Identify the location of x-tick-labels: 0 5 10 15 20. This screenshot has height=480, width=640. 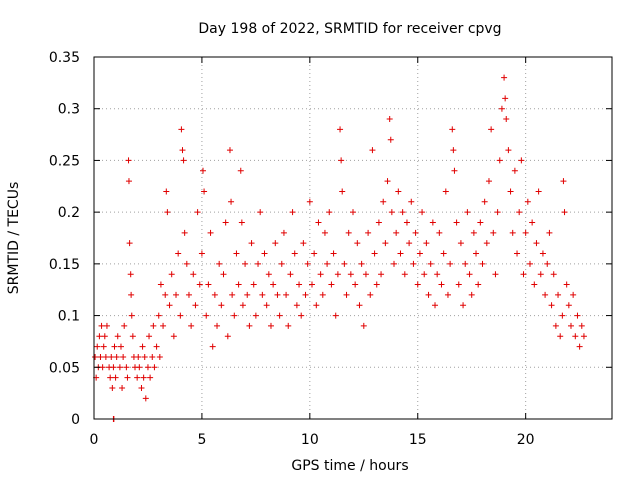
(312, 440).